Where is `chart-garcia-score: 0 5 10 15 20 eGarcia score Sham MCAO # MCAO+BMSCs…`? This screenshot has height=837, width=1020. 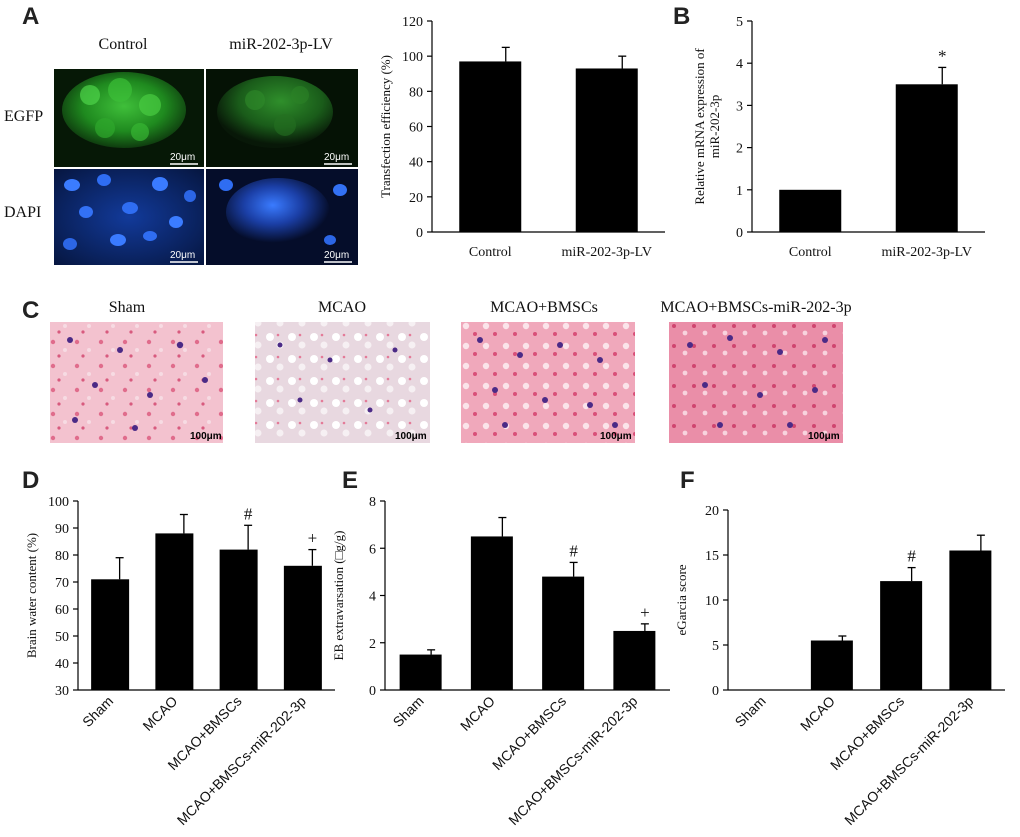 chart-garcia-score: 0 5 10 15 20 eGarcia score Sham MCAO # MCAO+BMSCs… is located at coordinates (839, 666).